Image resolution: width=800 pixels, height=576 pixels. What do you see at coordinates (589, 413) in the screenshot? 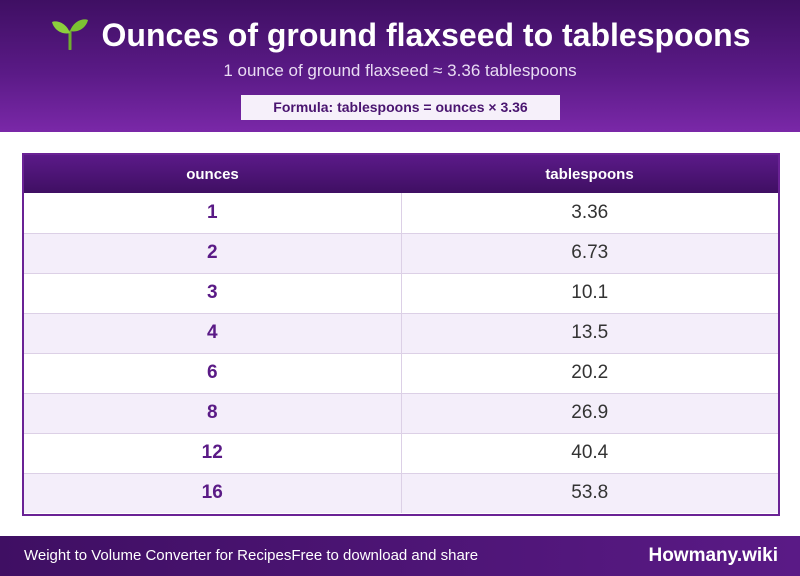
I see `tablespoons-cell: 26.9` at bounding box center [589, 413].